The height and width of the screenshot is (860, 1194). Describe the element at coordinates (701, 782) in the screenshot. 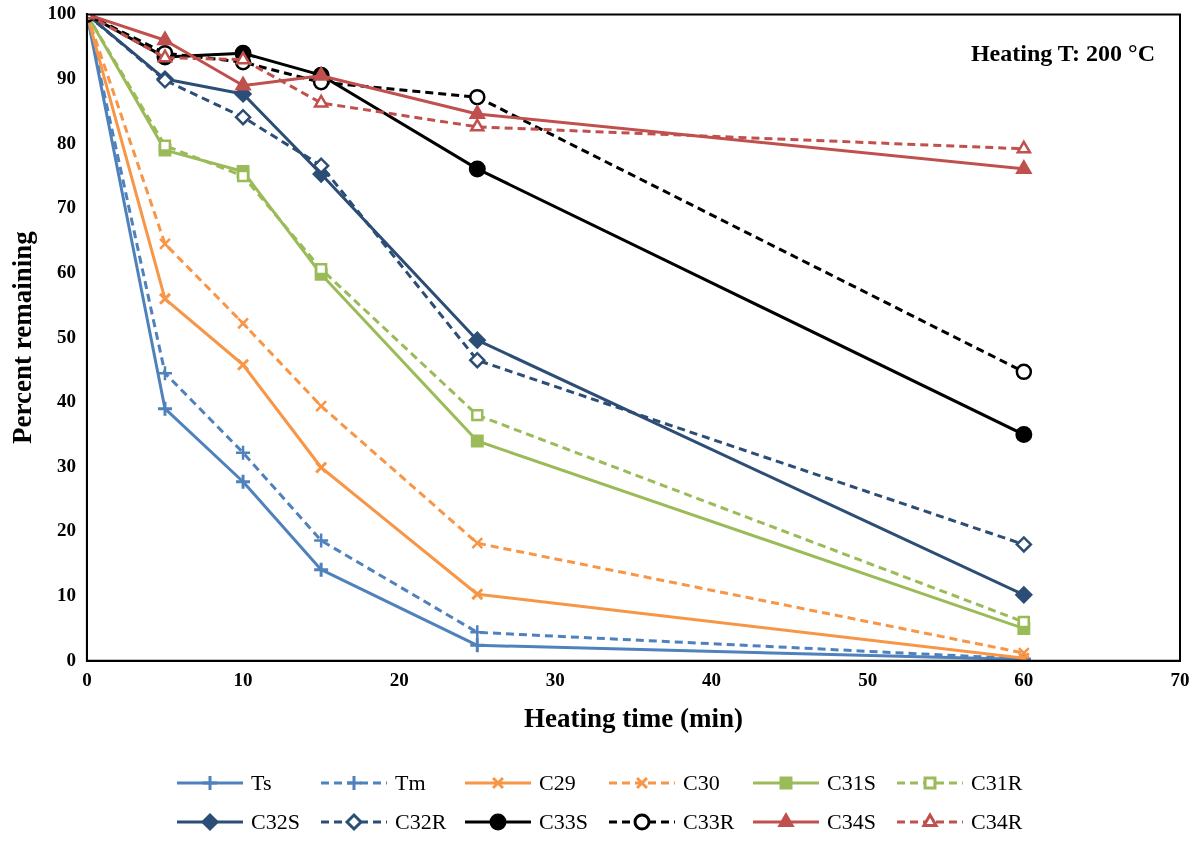

I see `legend-label: C30` at that location.